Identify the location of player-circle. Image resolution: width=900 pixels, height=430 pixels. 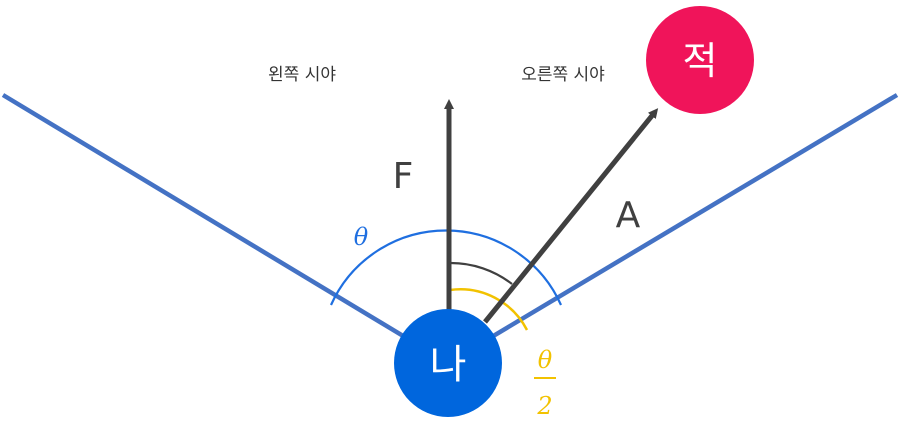
(448, 363).